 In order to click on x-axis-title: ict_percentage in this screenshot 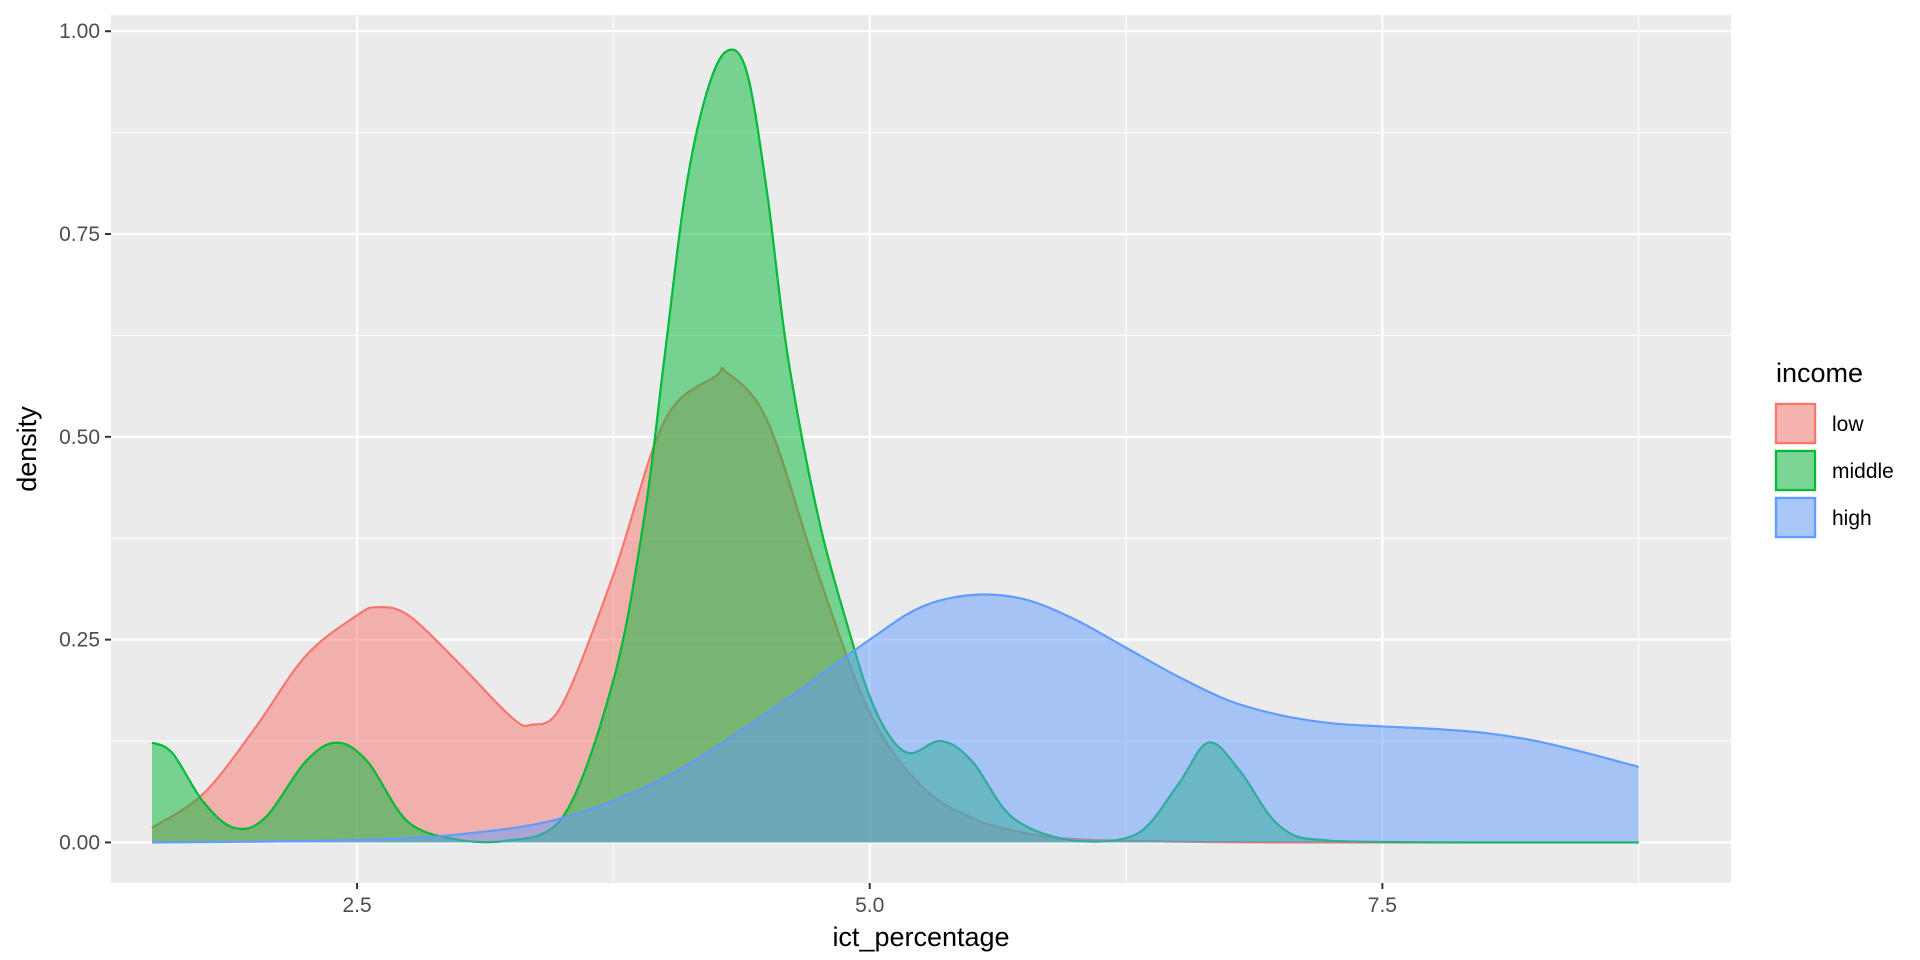, I will do `click(920, 937)`.